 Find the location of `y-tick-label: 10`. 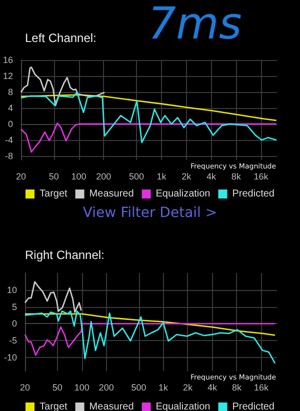

y-tick-label: 10 is located at coordinates (11, 289).